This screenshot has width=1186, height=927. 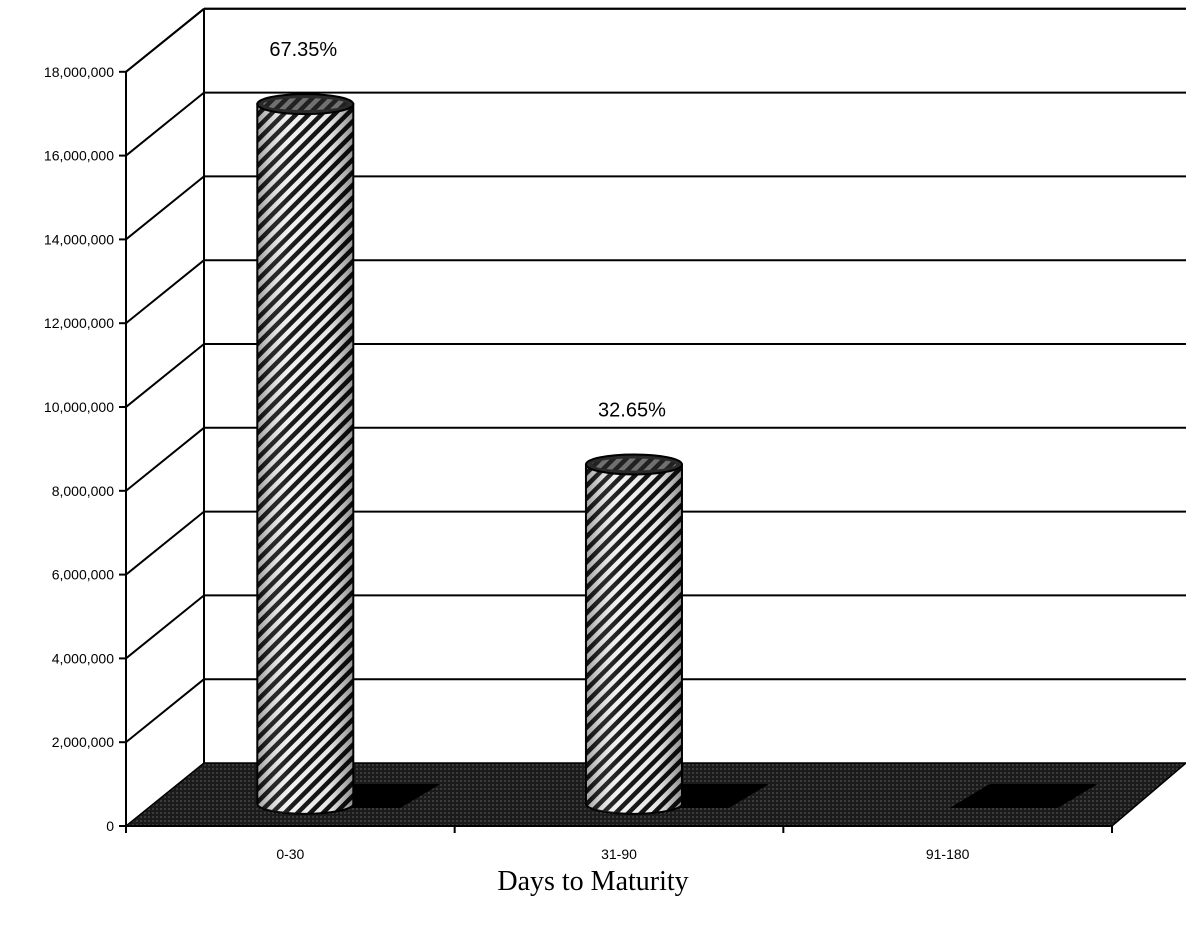 I want to click on y-tick-label: 4,000,000, so click(x=83, y=658).